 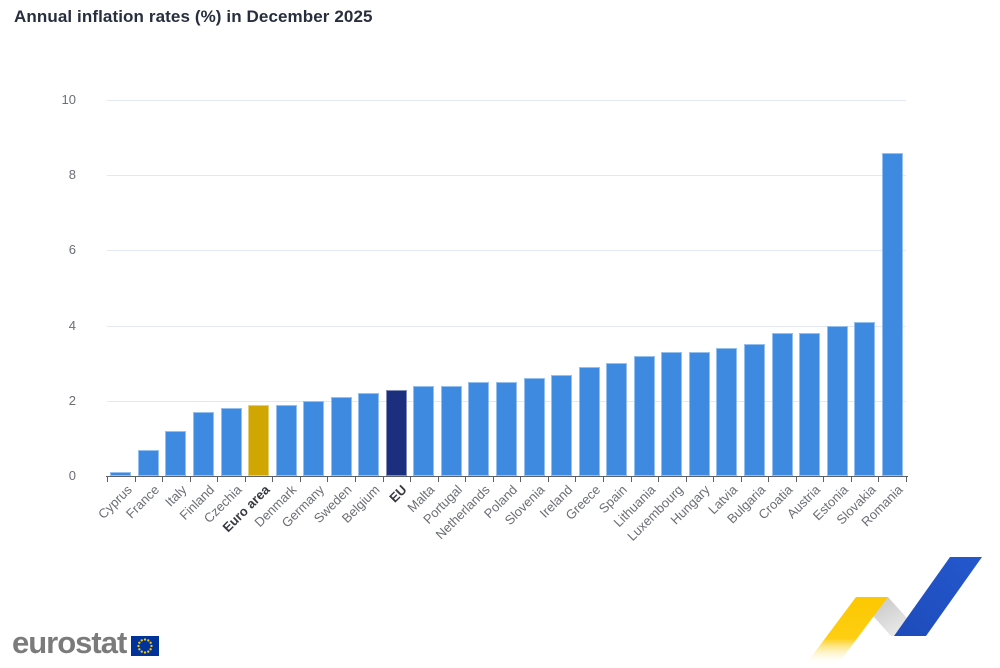 I want to click on bar-denmark, so click(x=286, y=440).